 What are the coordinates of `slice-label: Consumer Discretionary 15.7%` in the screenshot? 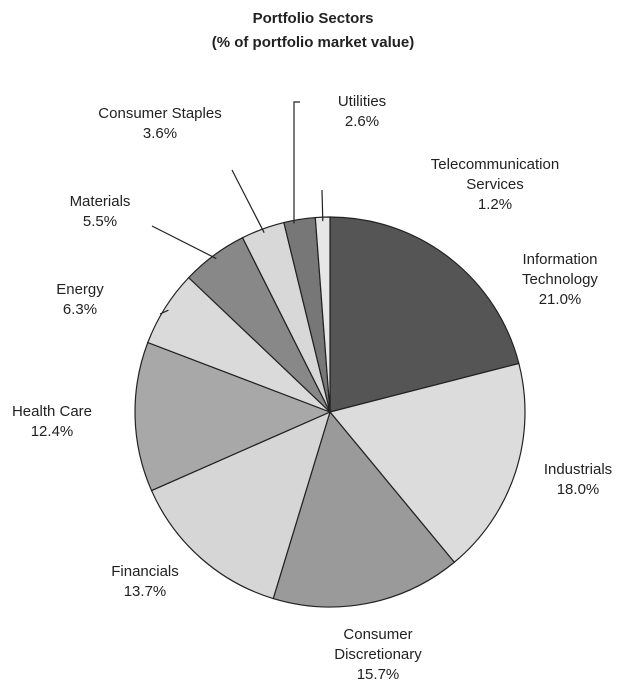 It's located at (378, 655).